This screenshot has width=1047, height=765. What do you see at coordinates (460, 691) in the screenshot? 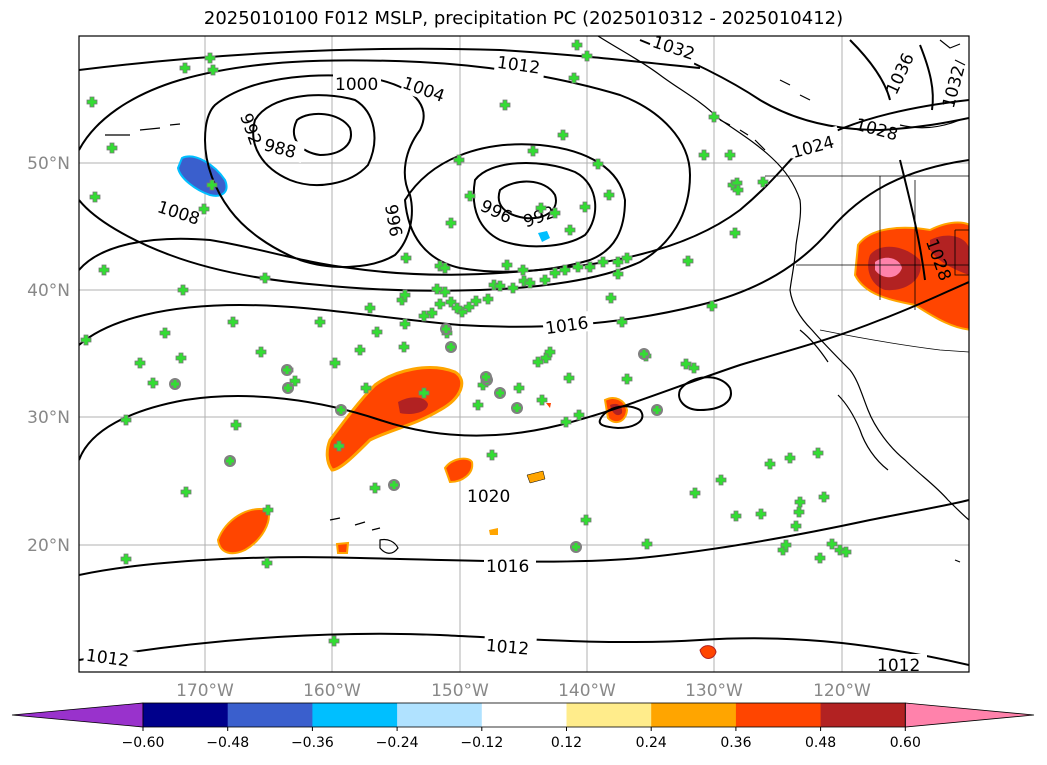
I see `lon-label: 150°W` at bounding box center [460, 691].